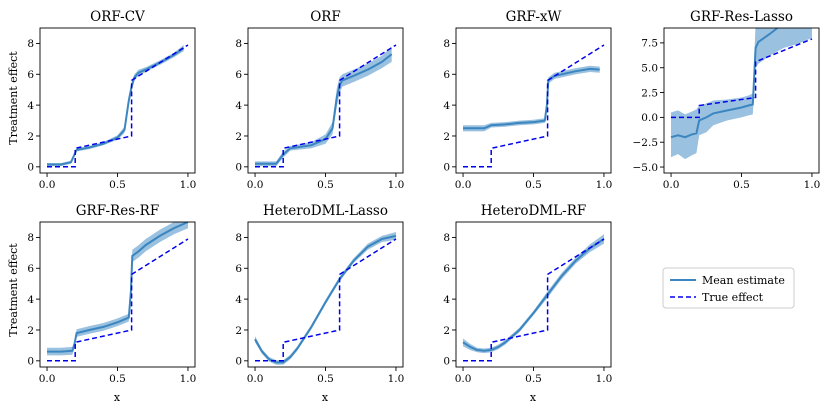 This screenshot has height=410, width=831. What do you see at coordinates (117, 17) in the screenshot?
I see `chart-title: ORF-CV` at bounding box center [117, 17].